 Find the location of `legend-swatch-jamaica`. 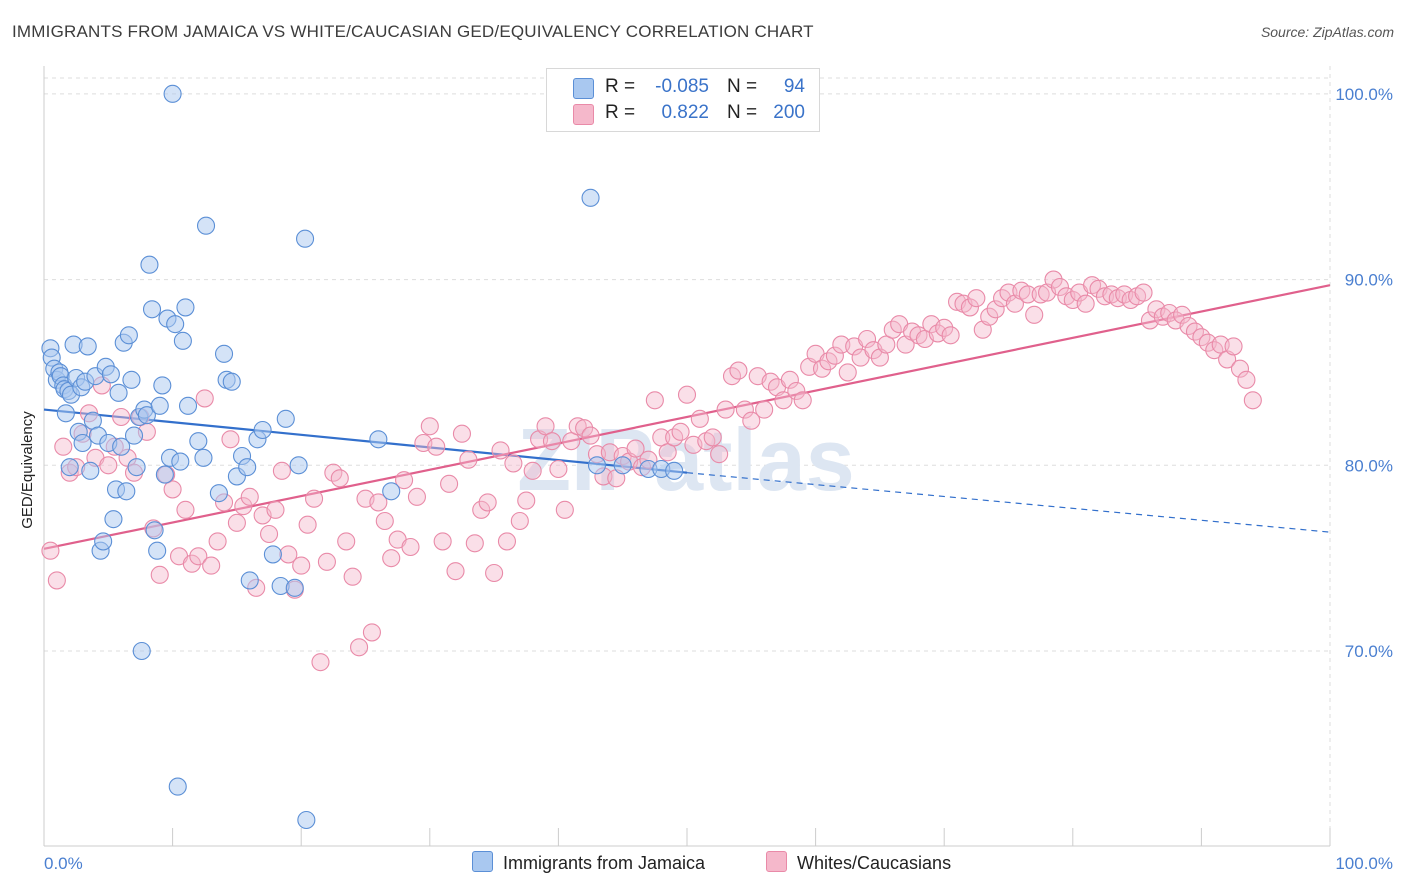

legend-swatch-jamaica is located at coordinates (583, 88).